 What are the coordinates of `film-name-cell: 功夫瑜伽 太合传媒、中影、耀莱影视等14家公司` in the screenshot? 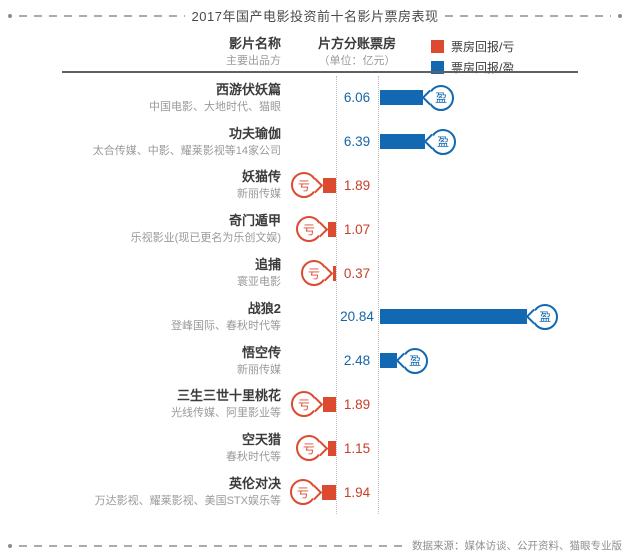 It's located at (140, 142).